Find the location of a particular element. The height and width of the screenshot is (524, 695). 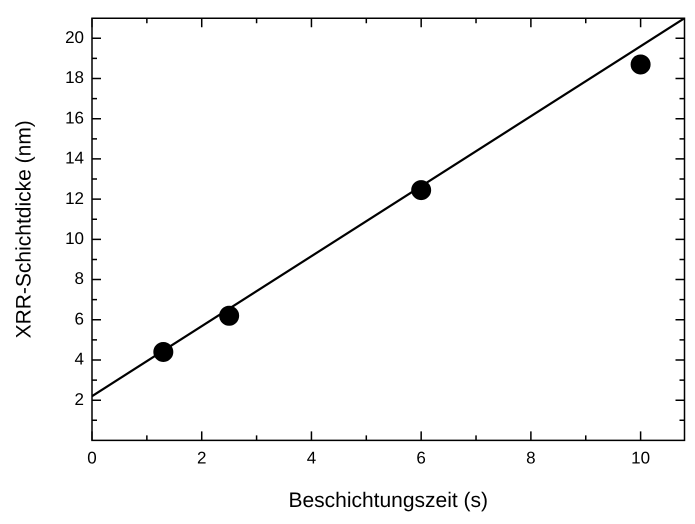

x-tick-label: 6 is located at coordinates (421, 458).